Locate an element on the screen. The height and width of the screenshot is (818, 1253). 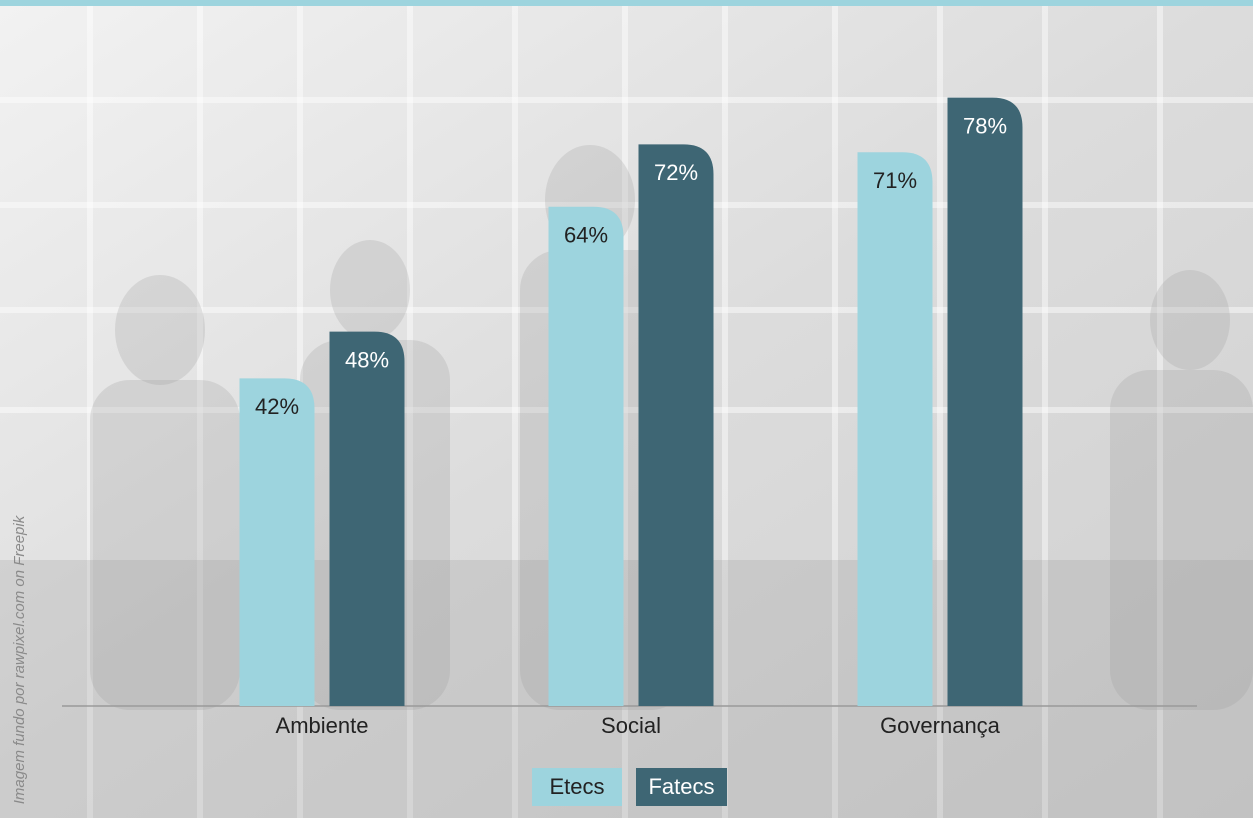
value-label: 64% is located at coordinates (586, 235).